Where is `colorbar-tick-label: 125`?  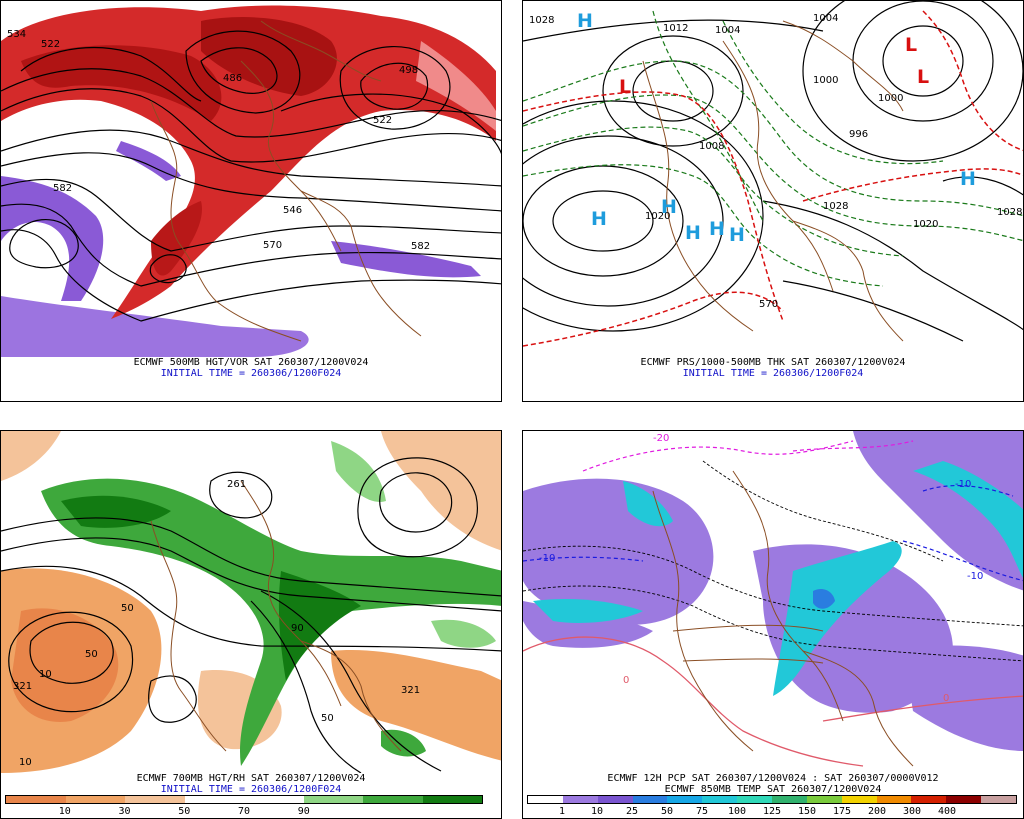
colorbar-tick-label: 125 is located at coordinates (772, 811).